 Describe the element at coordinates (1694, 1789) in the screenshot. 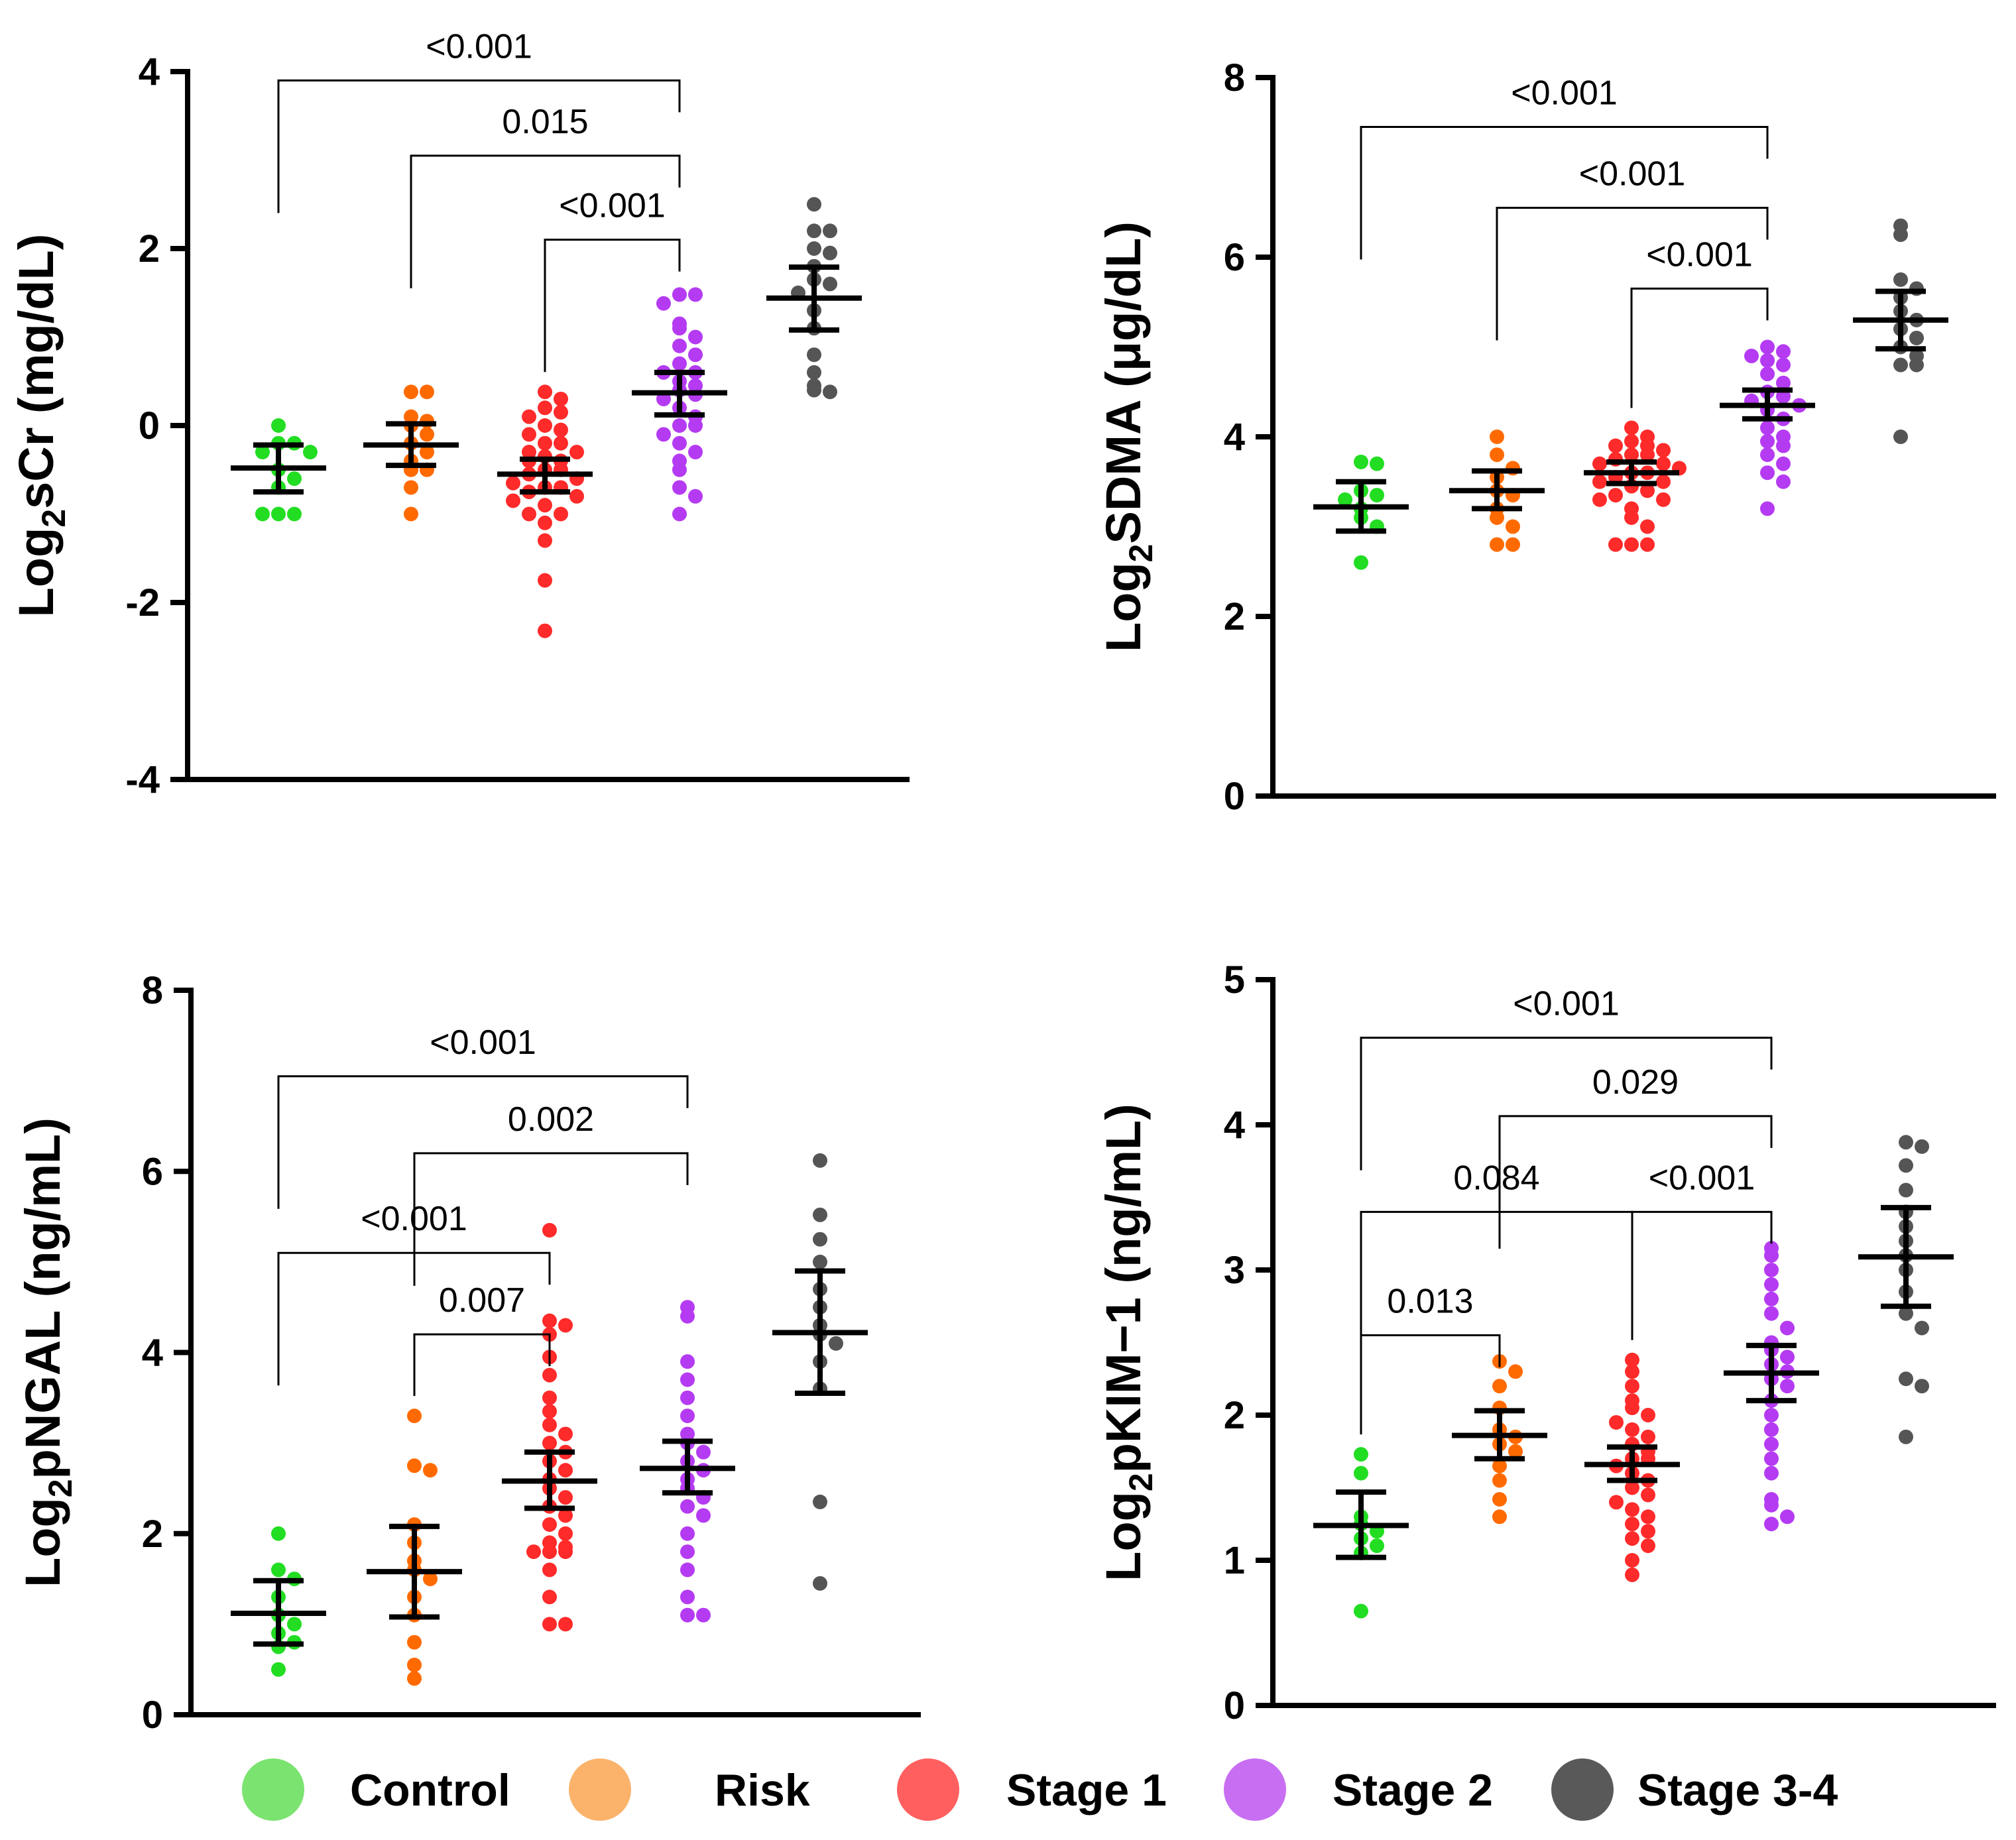

I see `legend-item-stage-3-4: Stage 3-4` at that location.